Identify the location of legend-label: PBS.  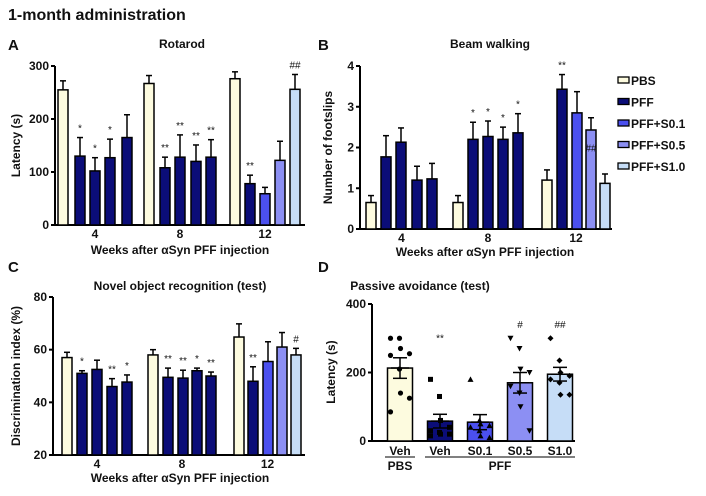
(643, 81).